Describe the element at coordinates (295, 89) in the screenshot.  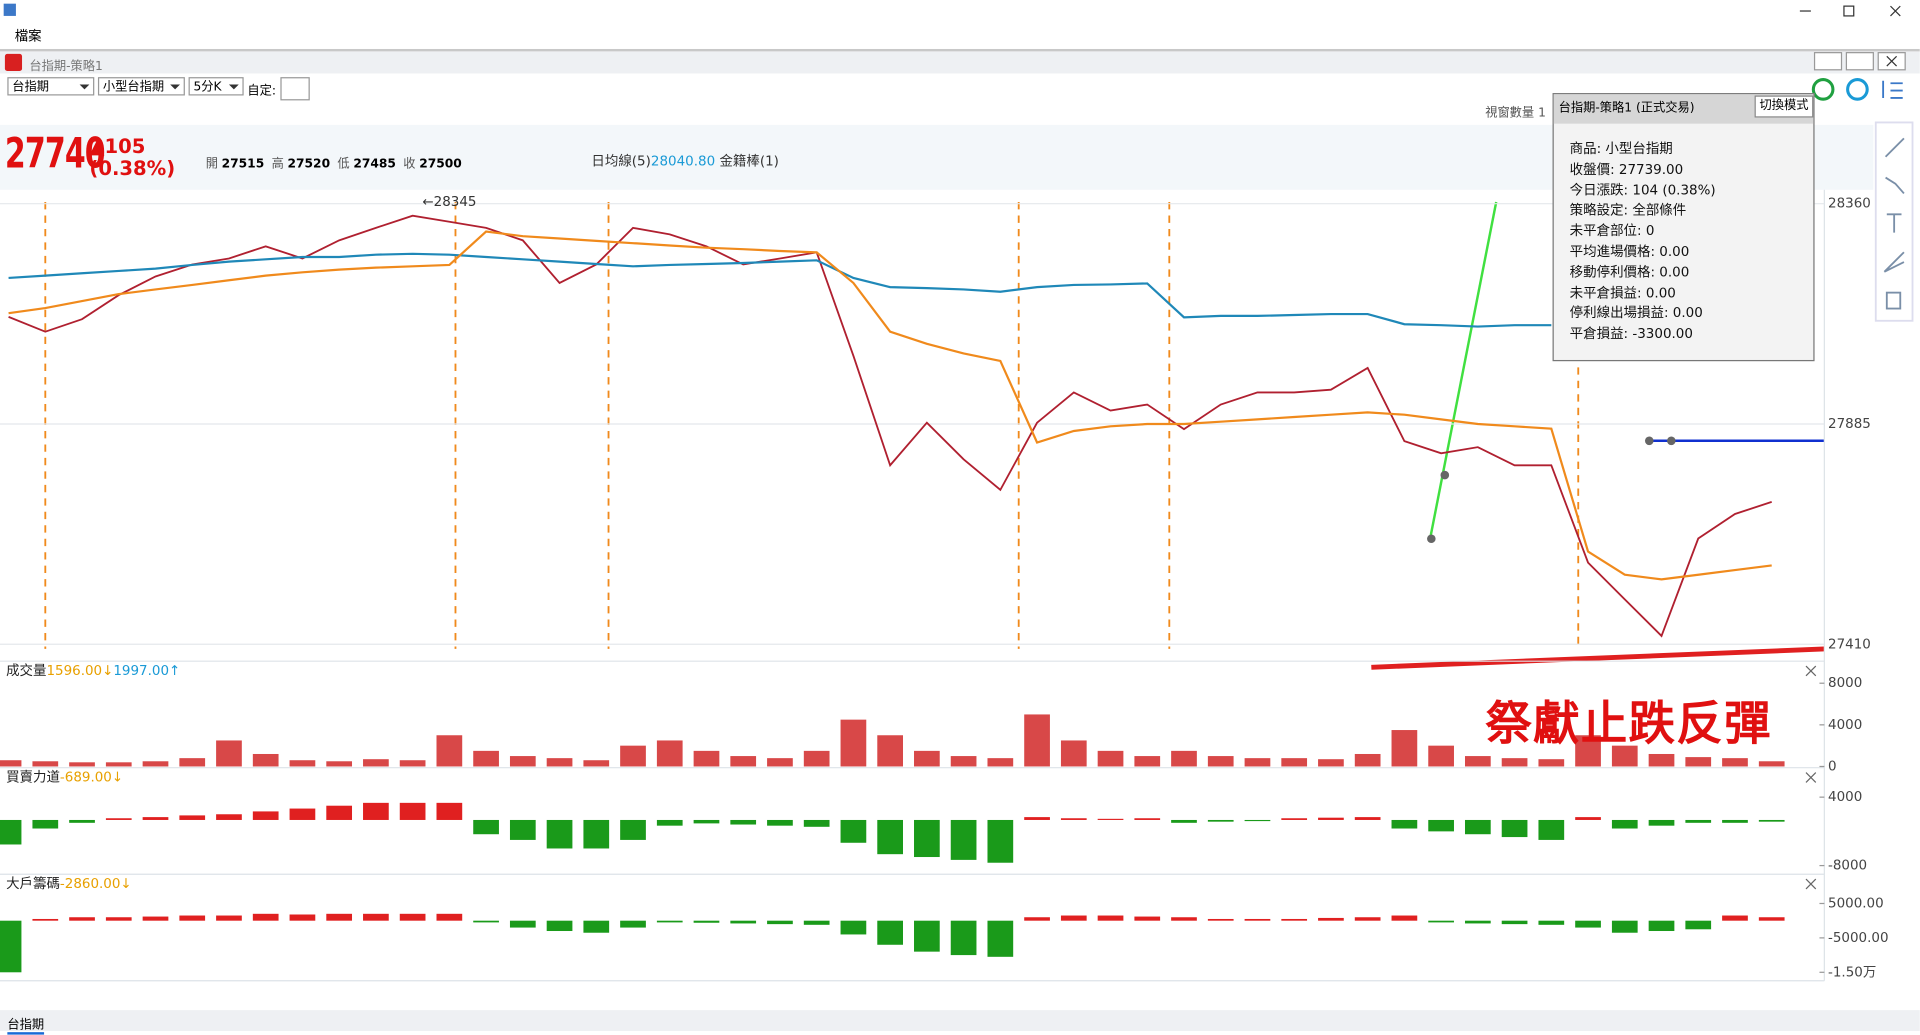
I see `custom-input` at that location.